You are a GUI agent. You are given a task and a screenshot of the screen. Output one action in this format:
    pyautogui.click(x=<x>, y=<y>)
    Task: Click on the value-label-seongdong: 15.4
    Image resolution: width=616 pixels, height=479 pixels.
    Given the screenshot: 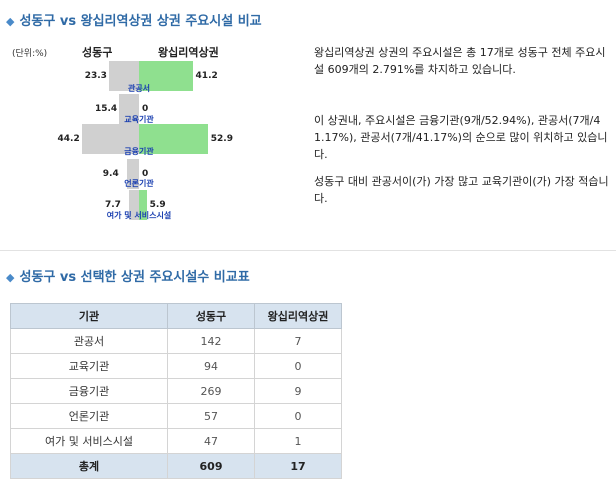 What is the action you would take?
    pyautogui.click(x=106, y=109)
    